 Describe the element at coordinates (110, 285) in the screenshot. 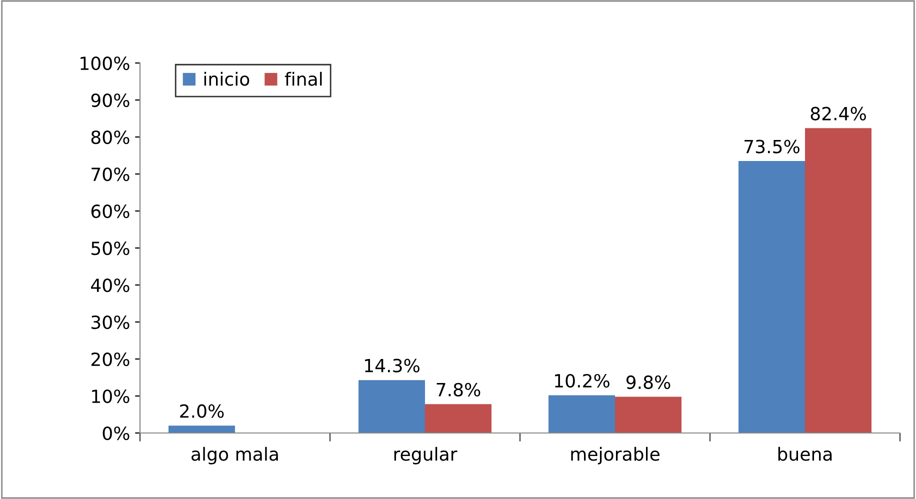

I see `y-tick-label: 40%` at that location.